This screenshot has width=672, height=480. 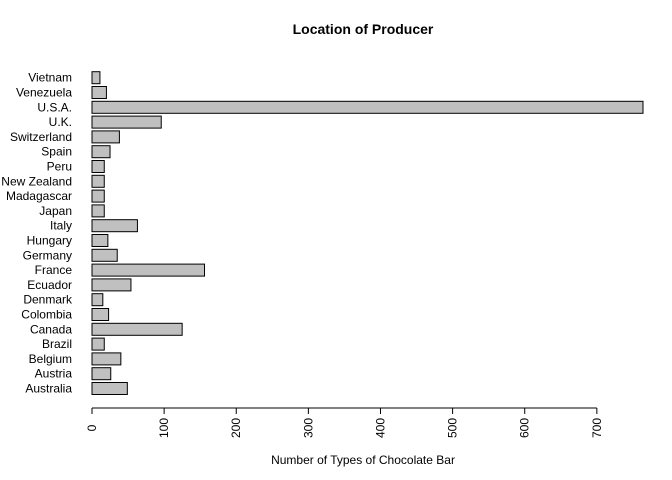 What do you see at coordinates (96, 78) in the screenshot?
I see `bar-vietnam` at bounding box center [96, 78].